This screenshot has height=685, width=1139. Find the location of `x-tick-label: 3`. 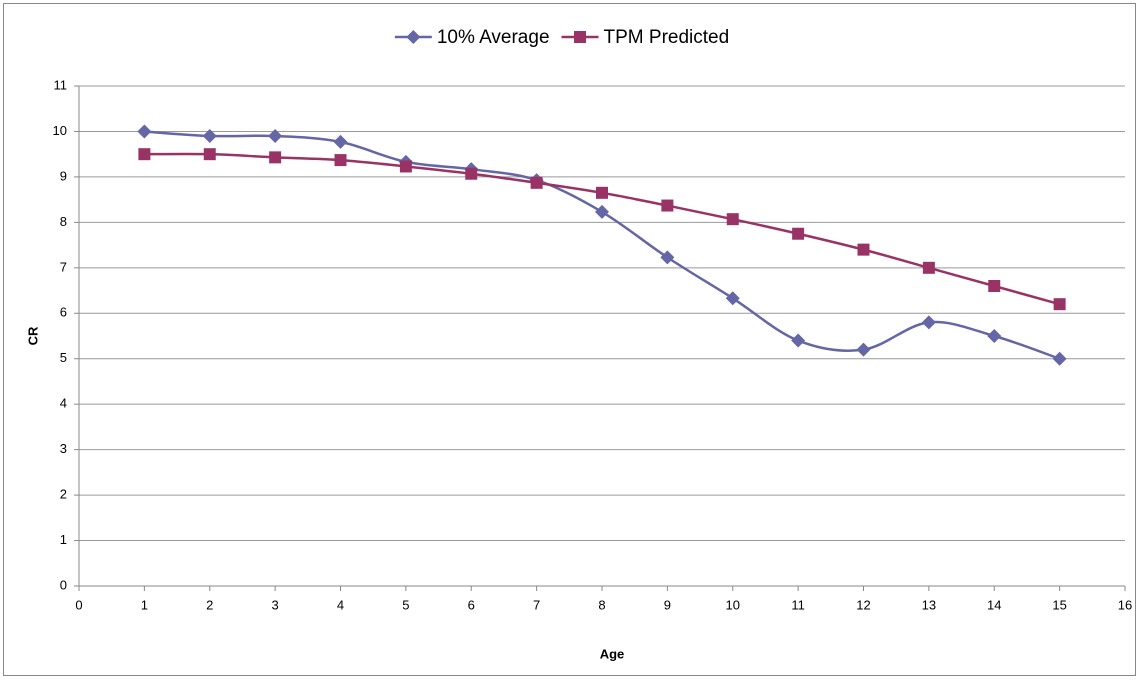

x-tick-label: 3 is located at coordinates (275, 604).